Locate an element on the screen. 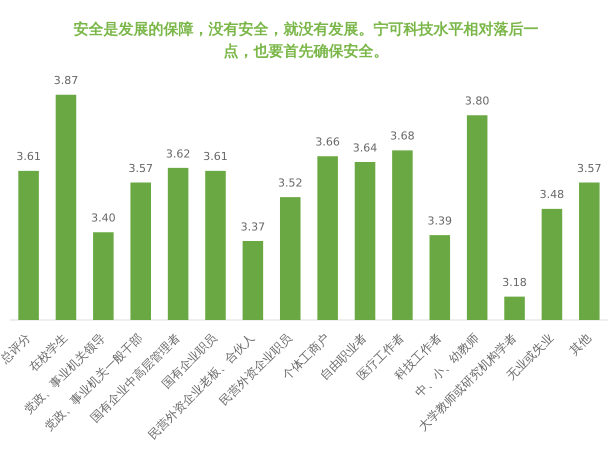  data-label: 3.87 is located at coordinates (66, 81).